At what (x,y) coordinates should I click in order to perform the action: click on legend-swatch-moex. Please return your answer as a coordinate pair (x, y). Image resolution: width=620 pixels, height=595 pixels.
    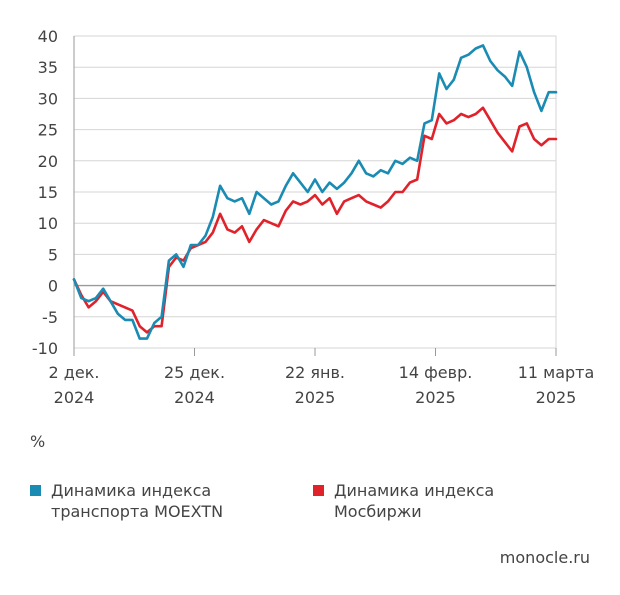
    Looking at the image, I should click on (318, 490).